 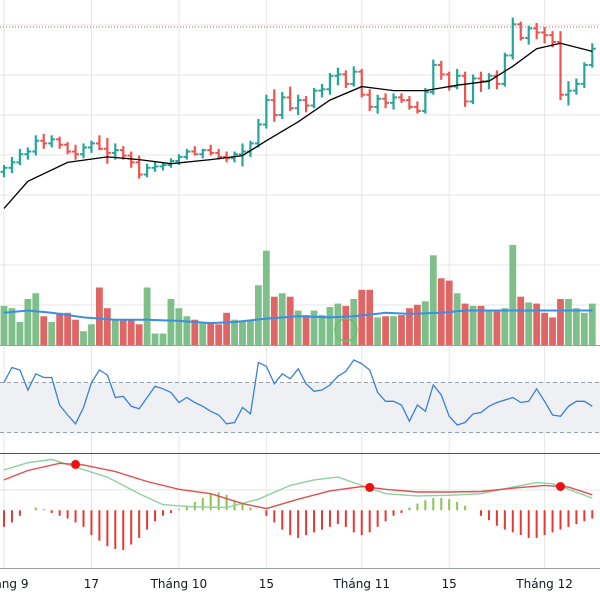 I want to click on rsi-pane, so click(x=300, y=396).